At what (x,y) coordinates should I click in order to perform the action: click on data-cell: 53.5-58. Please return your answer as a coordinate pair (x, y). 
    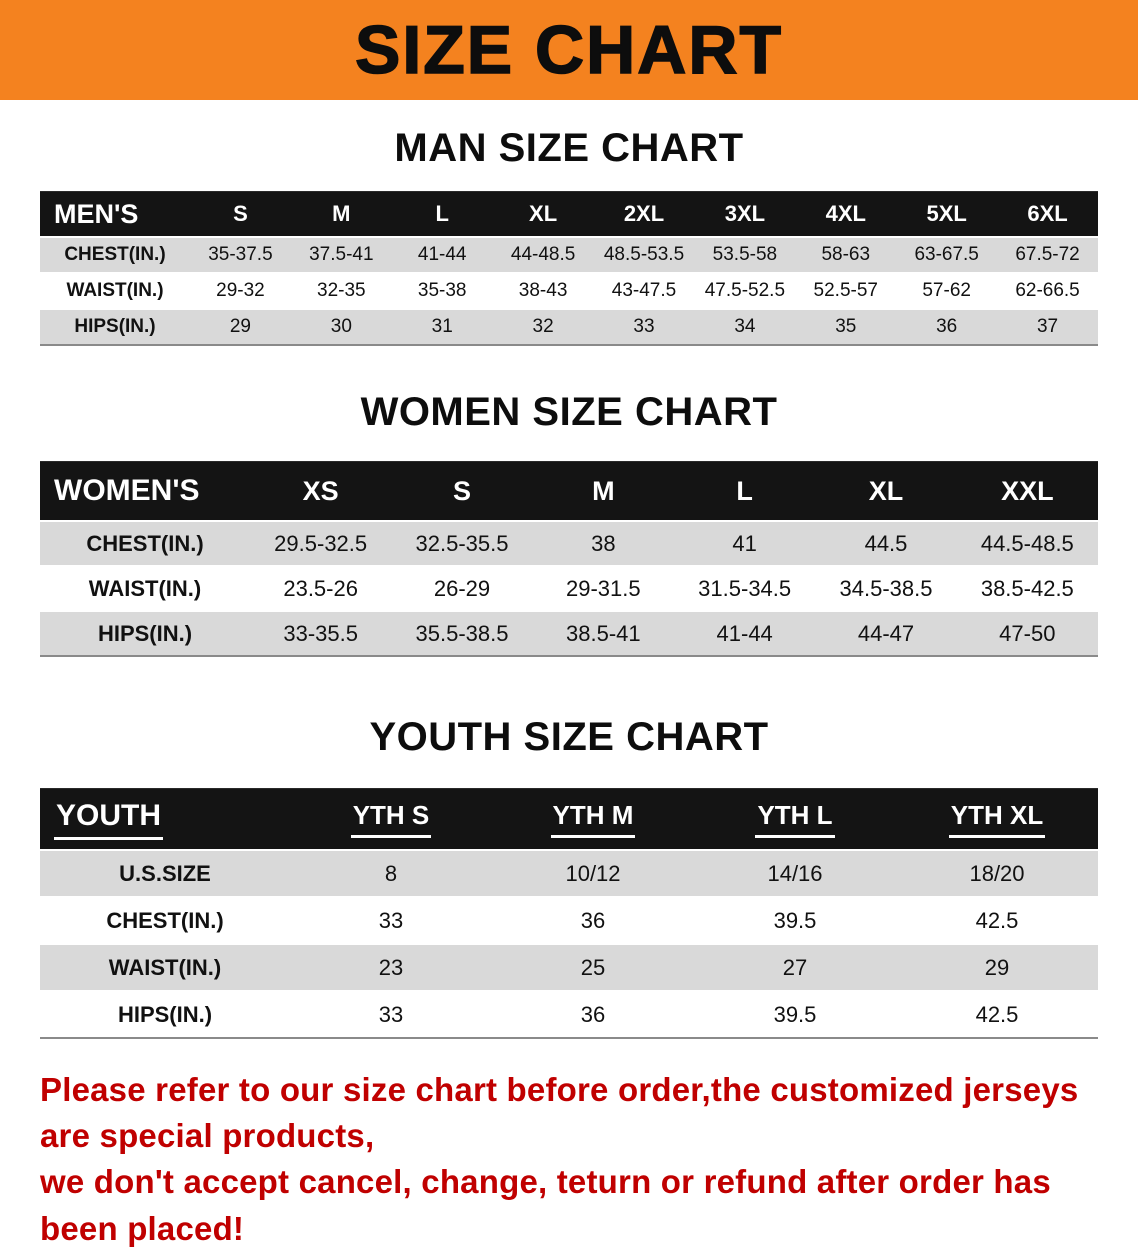
    Looking at the image, I should click on (745, 254).